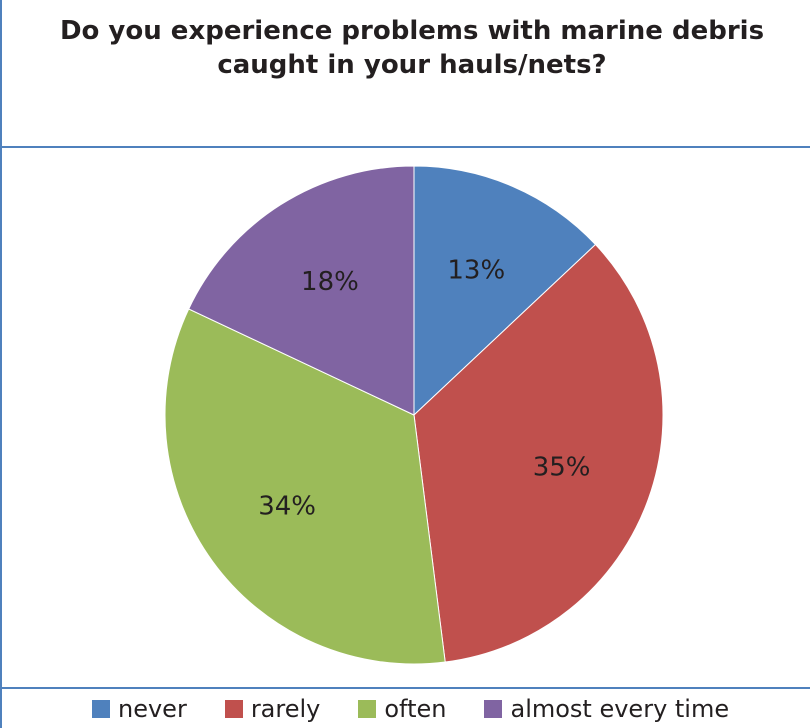 Image resolution: width=810 pixels, height=728 pixels. Describe the element at coordinates (285, 709) in the screenshot. I see `legend-label-rarely: rarely` at that location.